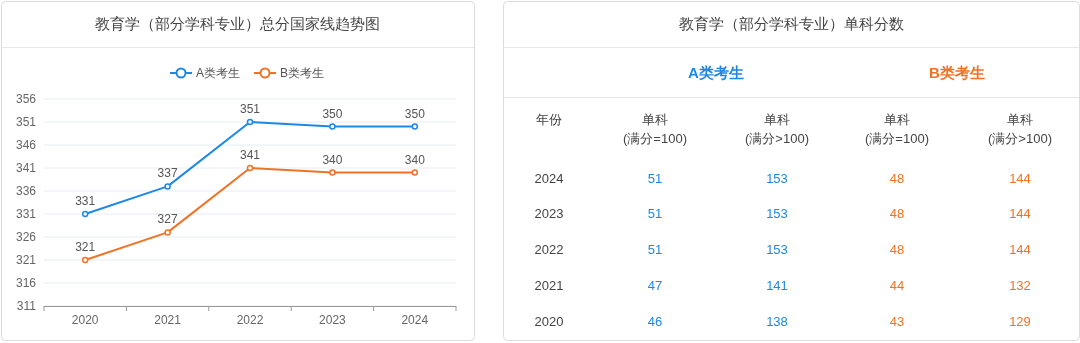 The image size is (1080, 343). What do you see at coordinates (549, 178) in the screenshot?
I see `y-tick-label: 2024` at bounding box center [549, 178].